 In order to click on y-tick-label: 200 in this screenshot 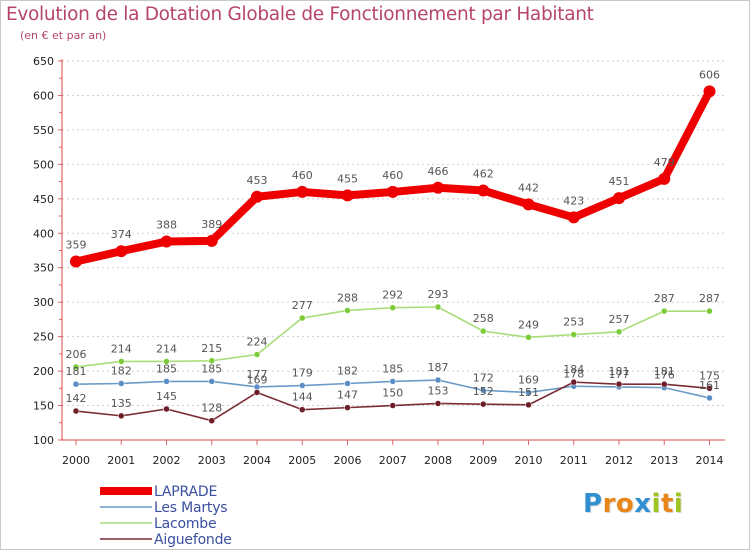, I will do `click(43, 371)`.